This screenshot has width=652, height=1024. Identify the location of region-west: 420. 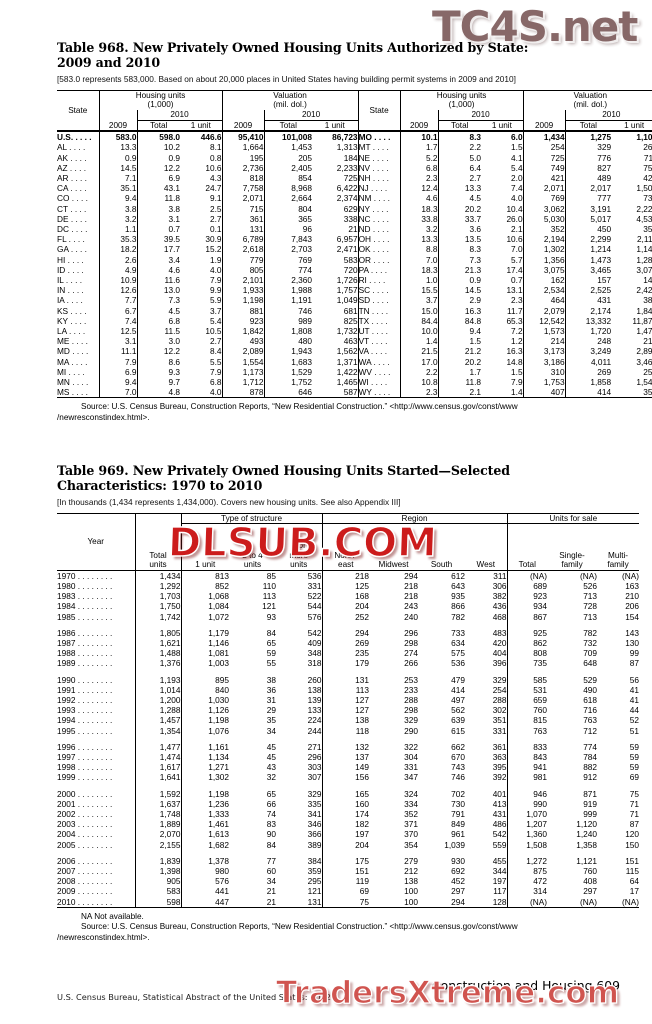
(499, 642).